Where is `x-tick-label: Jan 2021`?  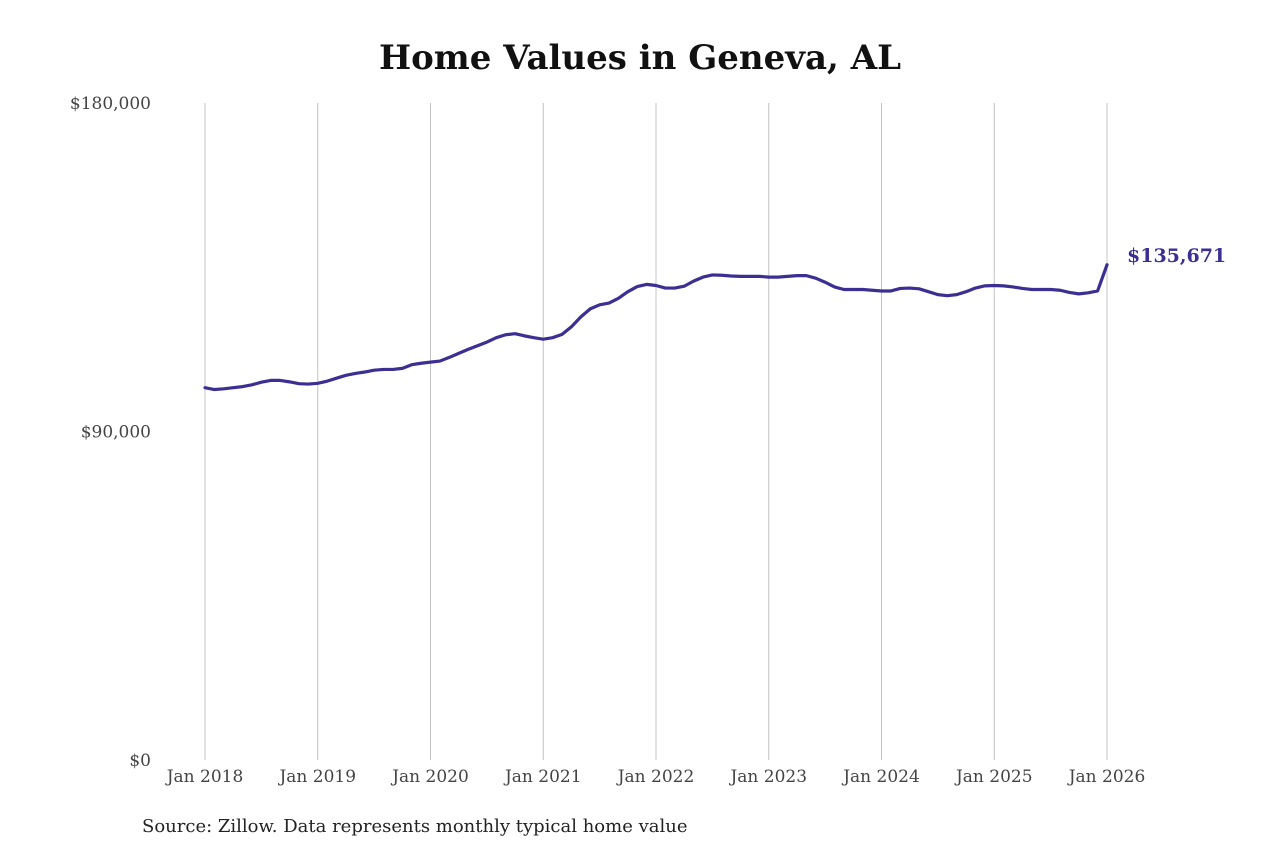
x-tick-label: Jan 2021 is located at coordinates (542, 777).